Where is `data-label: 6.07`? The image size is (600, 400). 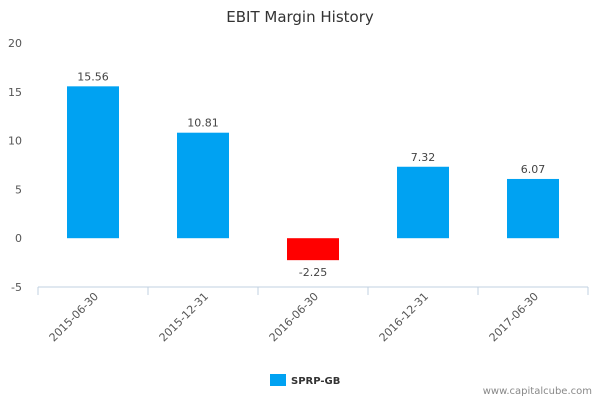
data-label: 6.07 is located at coordinates (533, 169).